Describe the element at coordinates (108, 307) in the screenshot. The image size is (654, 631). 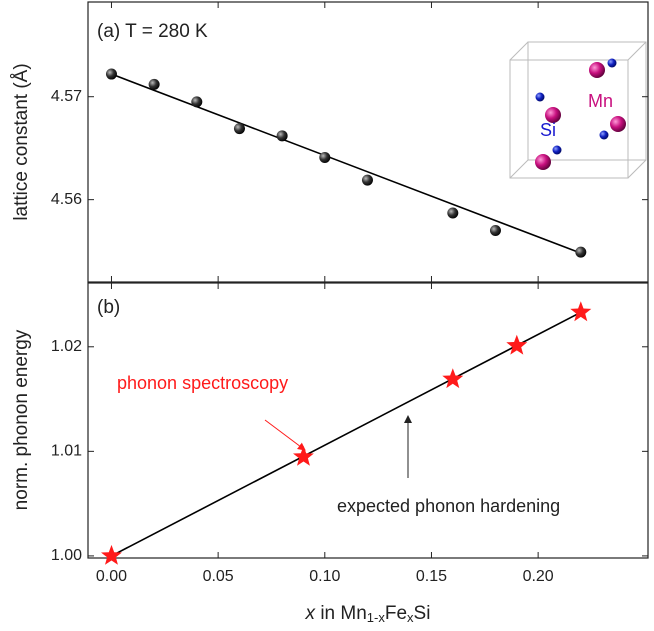
I see `panel-label: (b)` at that location.